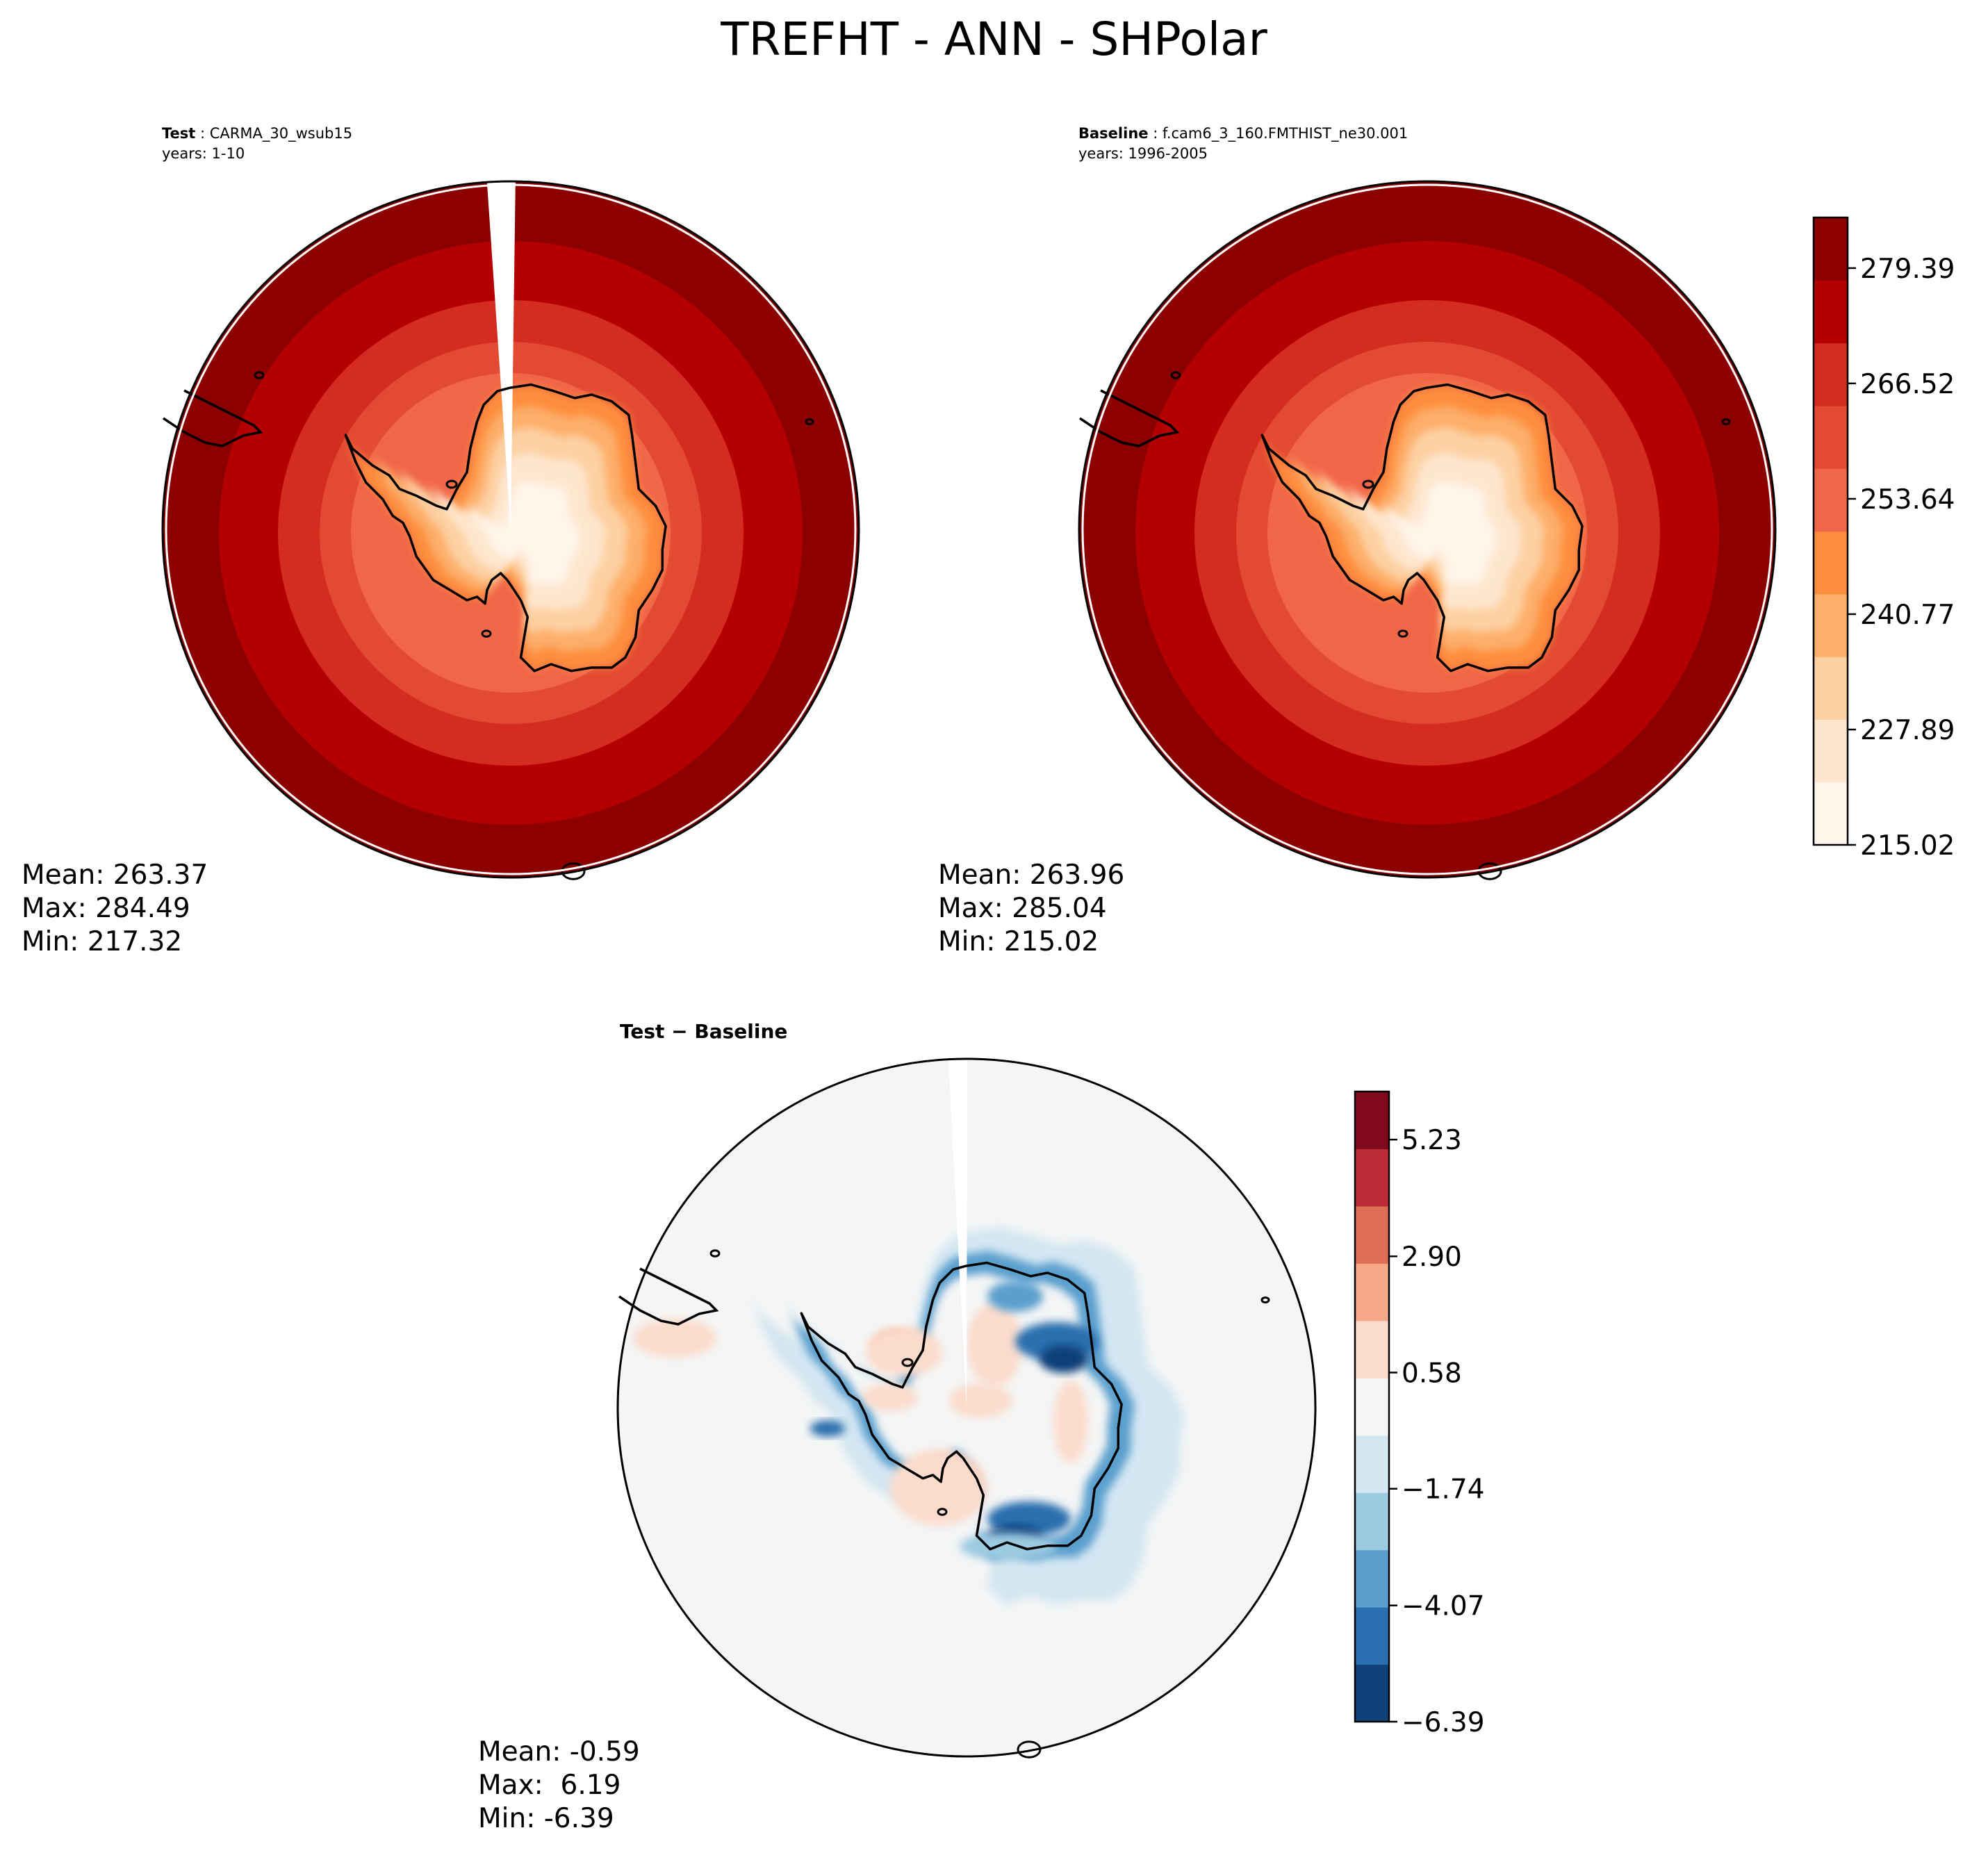 Image resolution: width=1988 pixels, height=1853 pixels. I want to click on diff-colorbar-tick-label: 2.90, so click(1432, 1257).